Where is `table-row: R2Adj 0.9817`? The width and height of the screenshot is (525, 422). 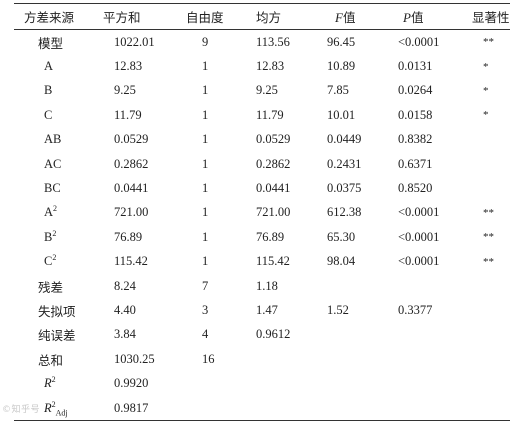 table-row: R2Adj 0.9817 is located at coordinates (262, 408).